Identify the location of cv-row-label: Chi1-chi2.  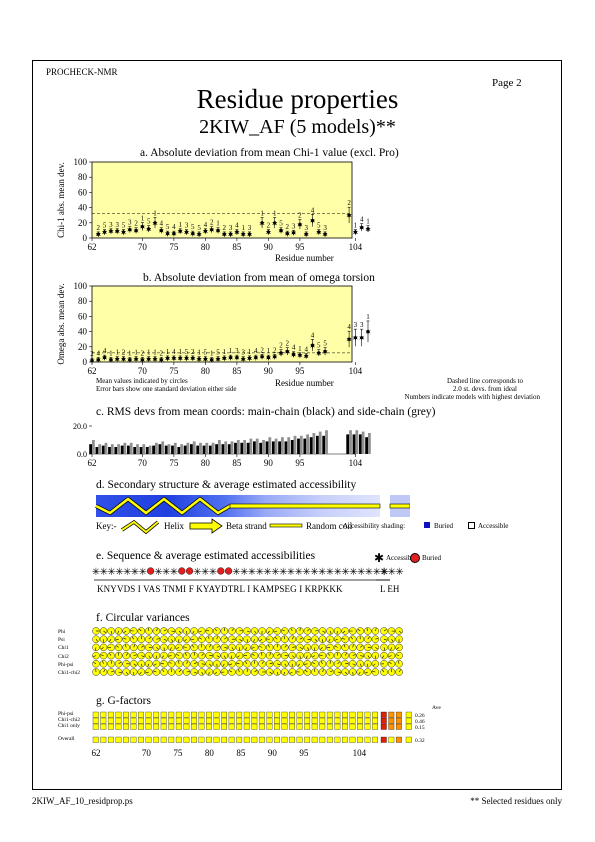
(69, 673).